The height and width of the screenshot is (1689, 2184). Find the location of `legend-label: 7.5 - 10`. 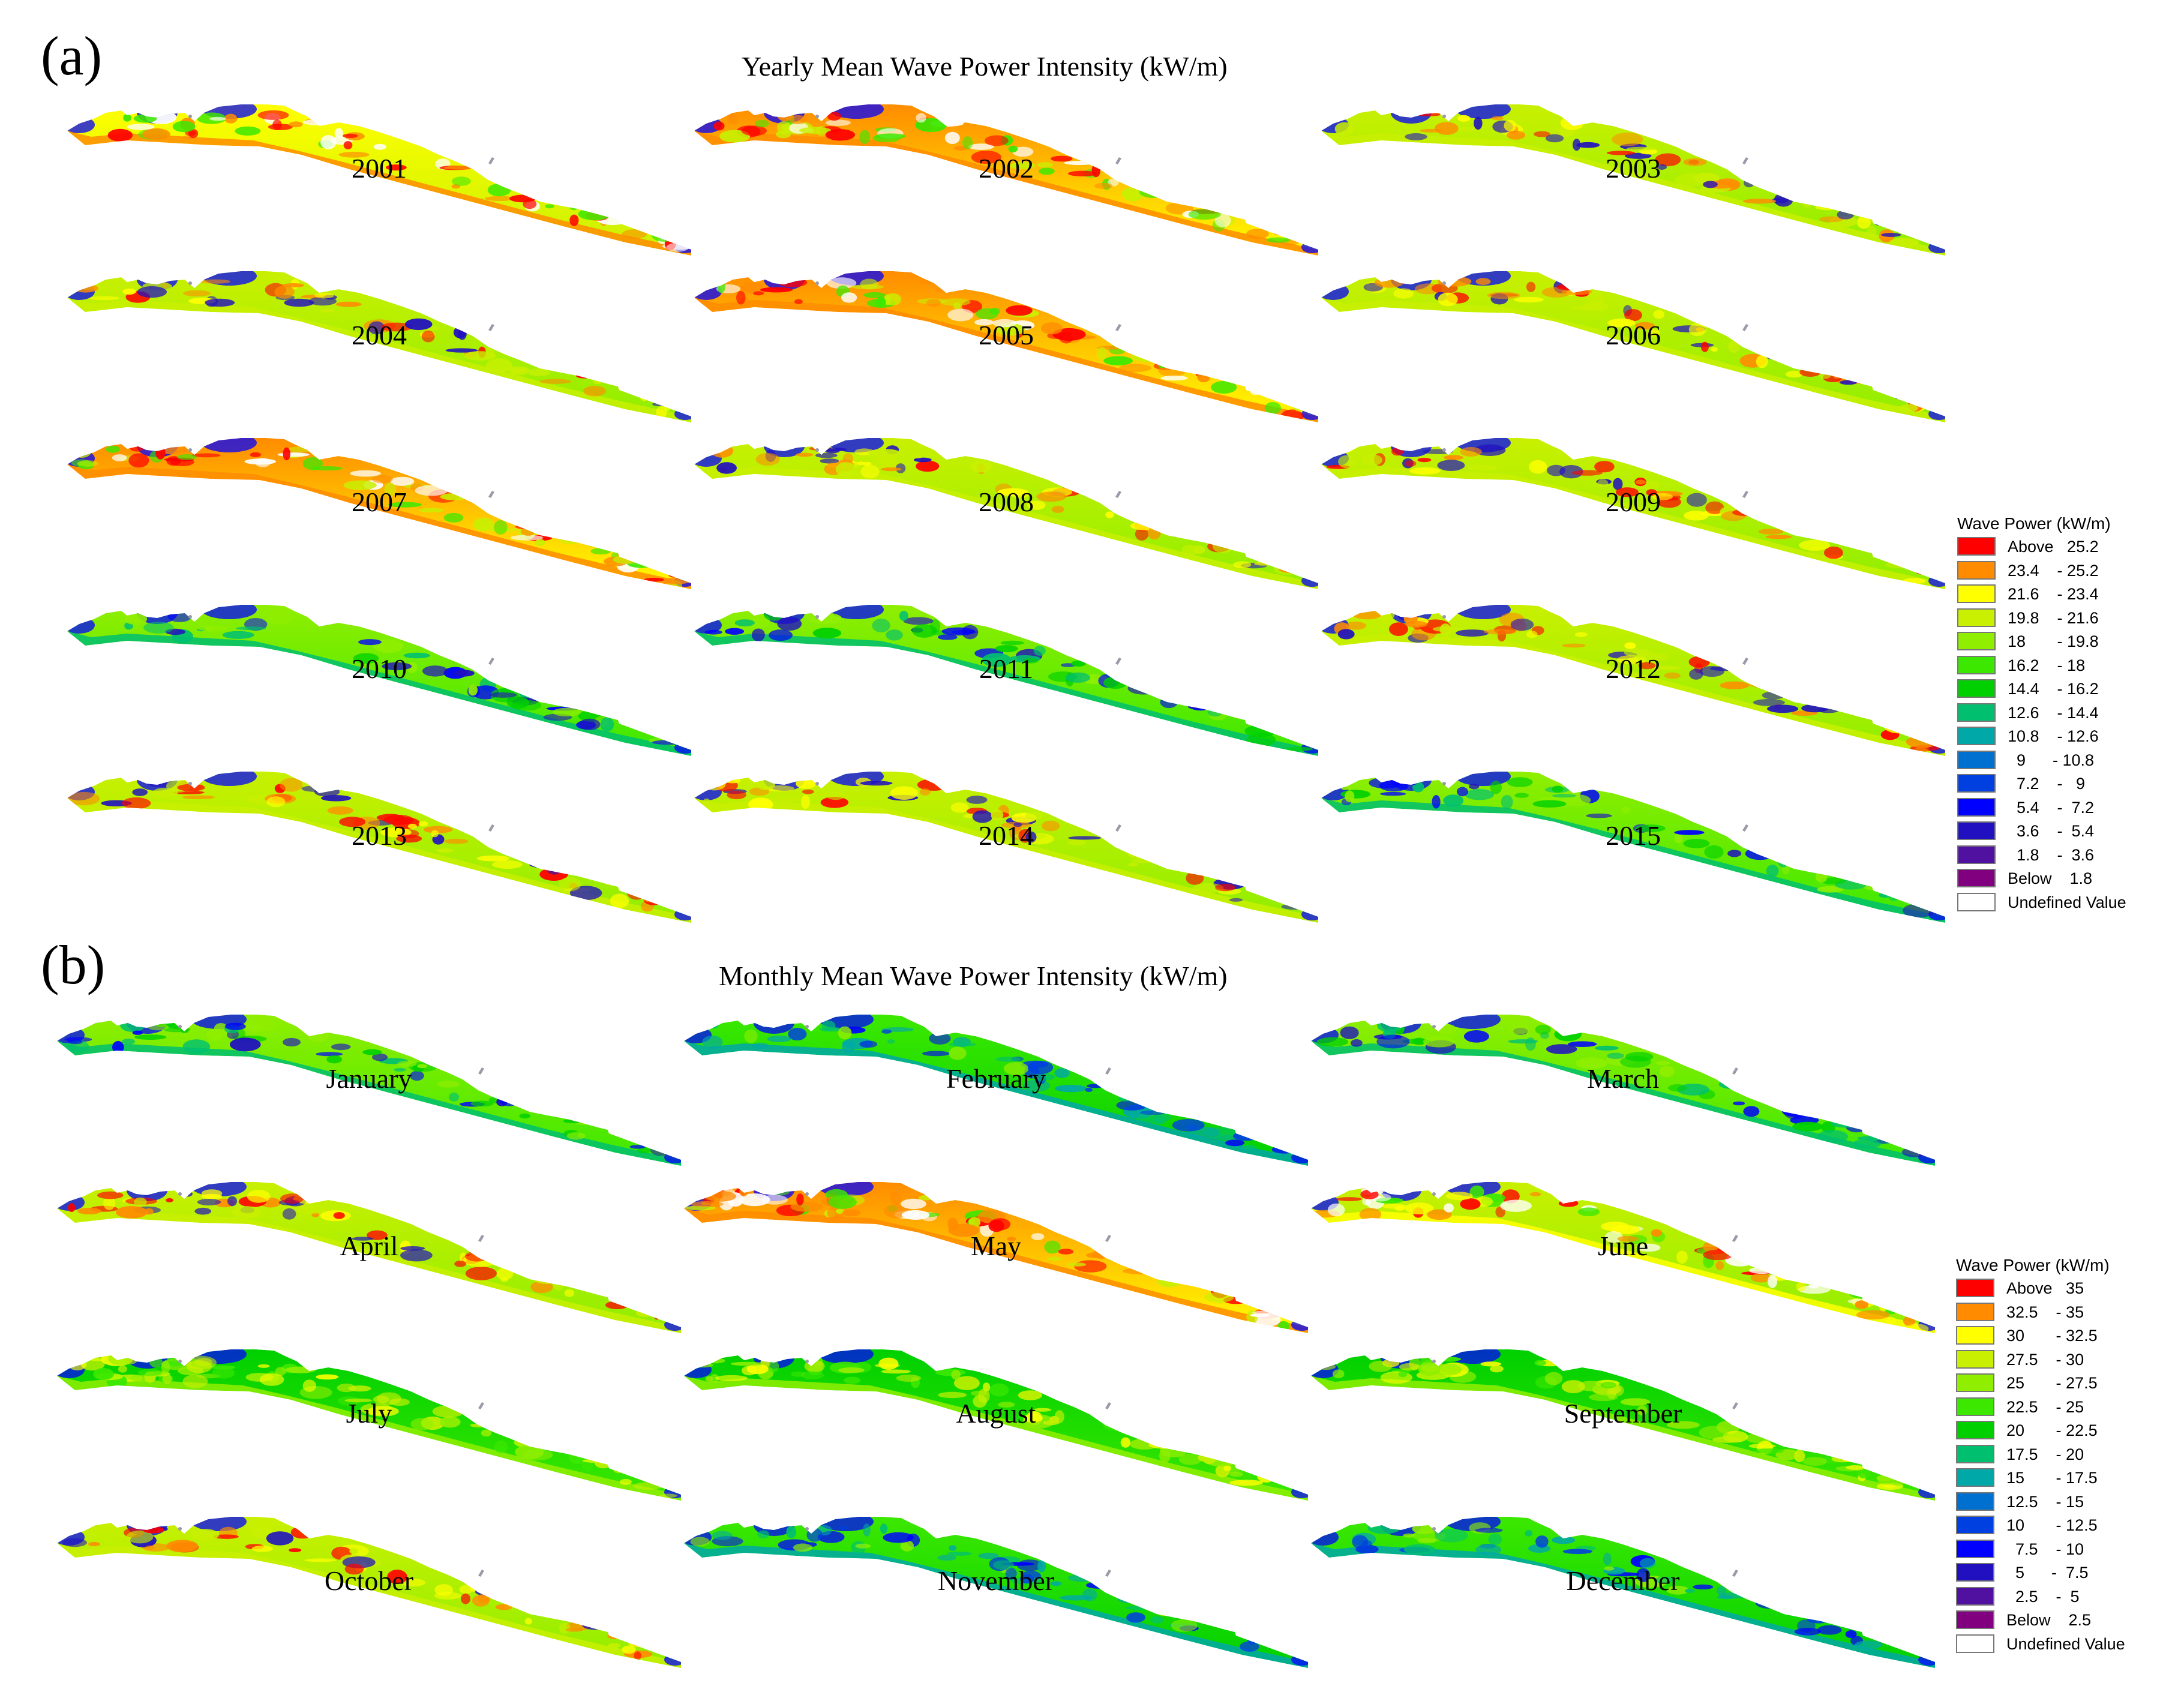

legend-label: 7.5 - 10 is located at coordinates (2045, 1549).